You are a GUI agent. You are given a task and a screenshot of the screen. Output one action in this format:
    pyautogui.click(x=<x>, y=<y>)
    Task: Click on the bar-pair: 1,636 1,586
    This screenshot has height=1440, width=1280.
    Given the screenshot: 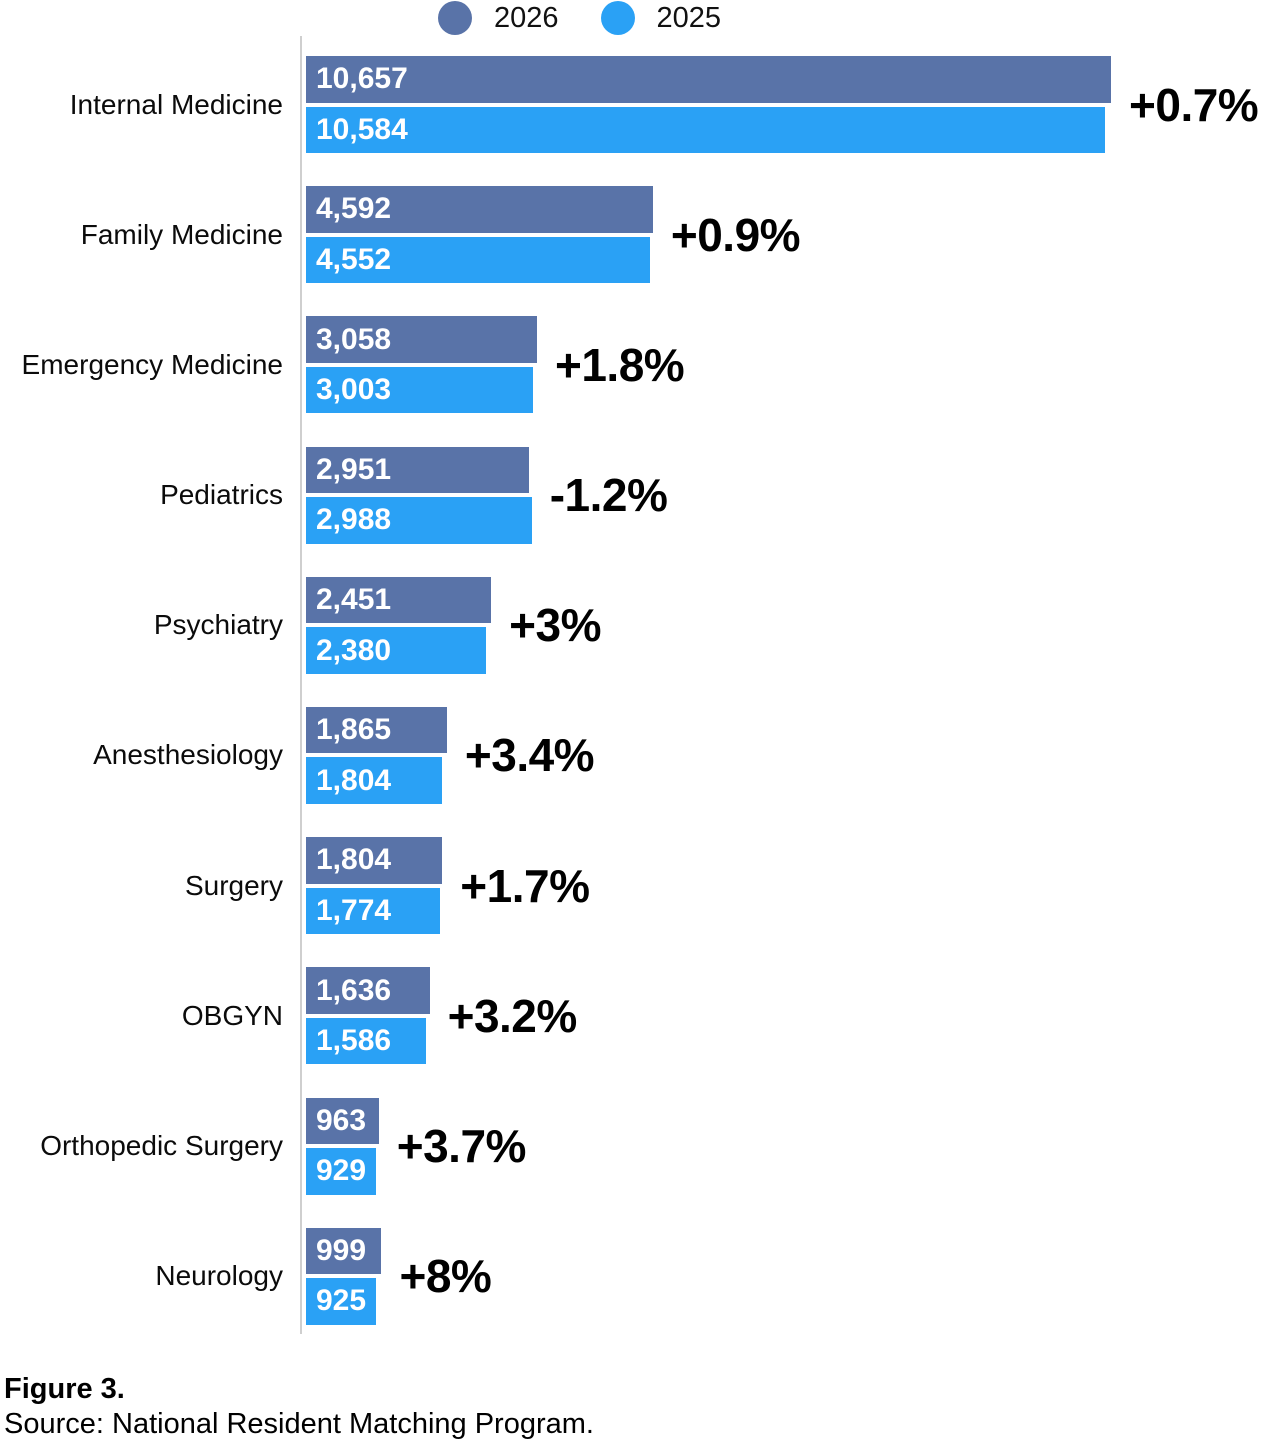 What is the action you would take?
    pyautogui.click(x=793, y=1016)
    